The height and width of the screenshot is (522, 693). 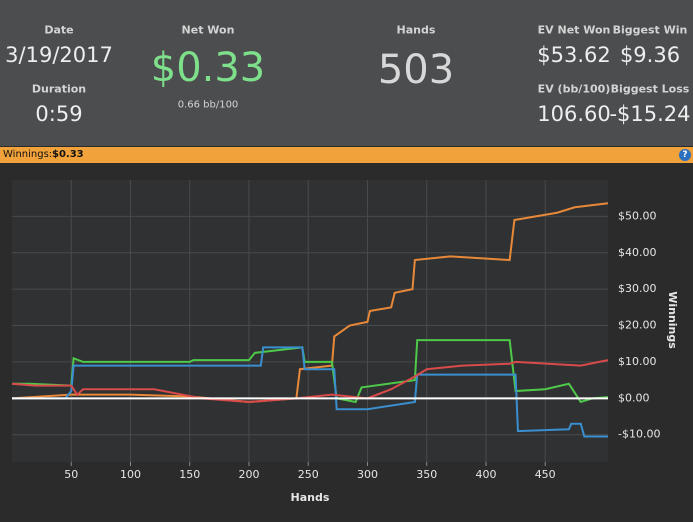 I want to click on value: $9.36, so click(x=650, y=55).